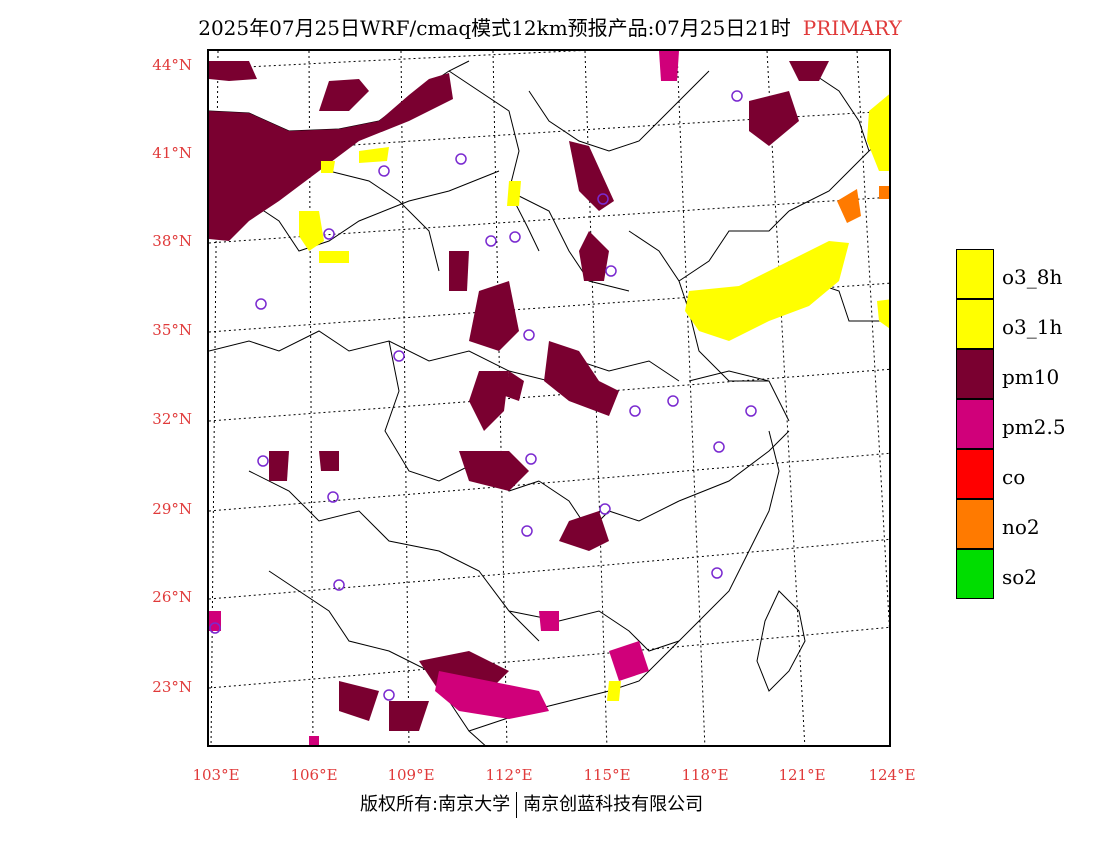  I want to click on lat-label: 23°N, so click(172, 687).